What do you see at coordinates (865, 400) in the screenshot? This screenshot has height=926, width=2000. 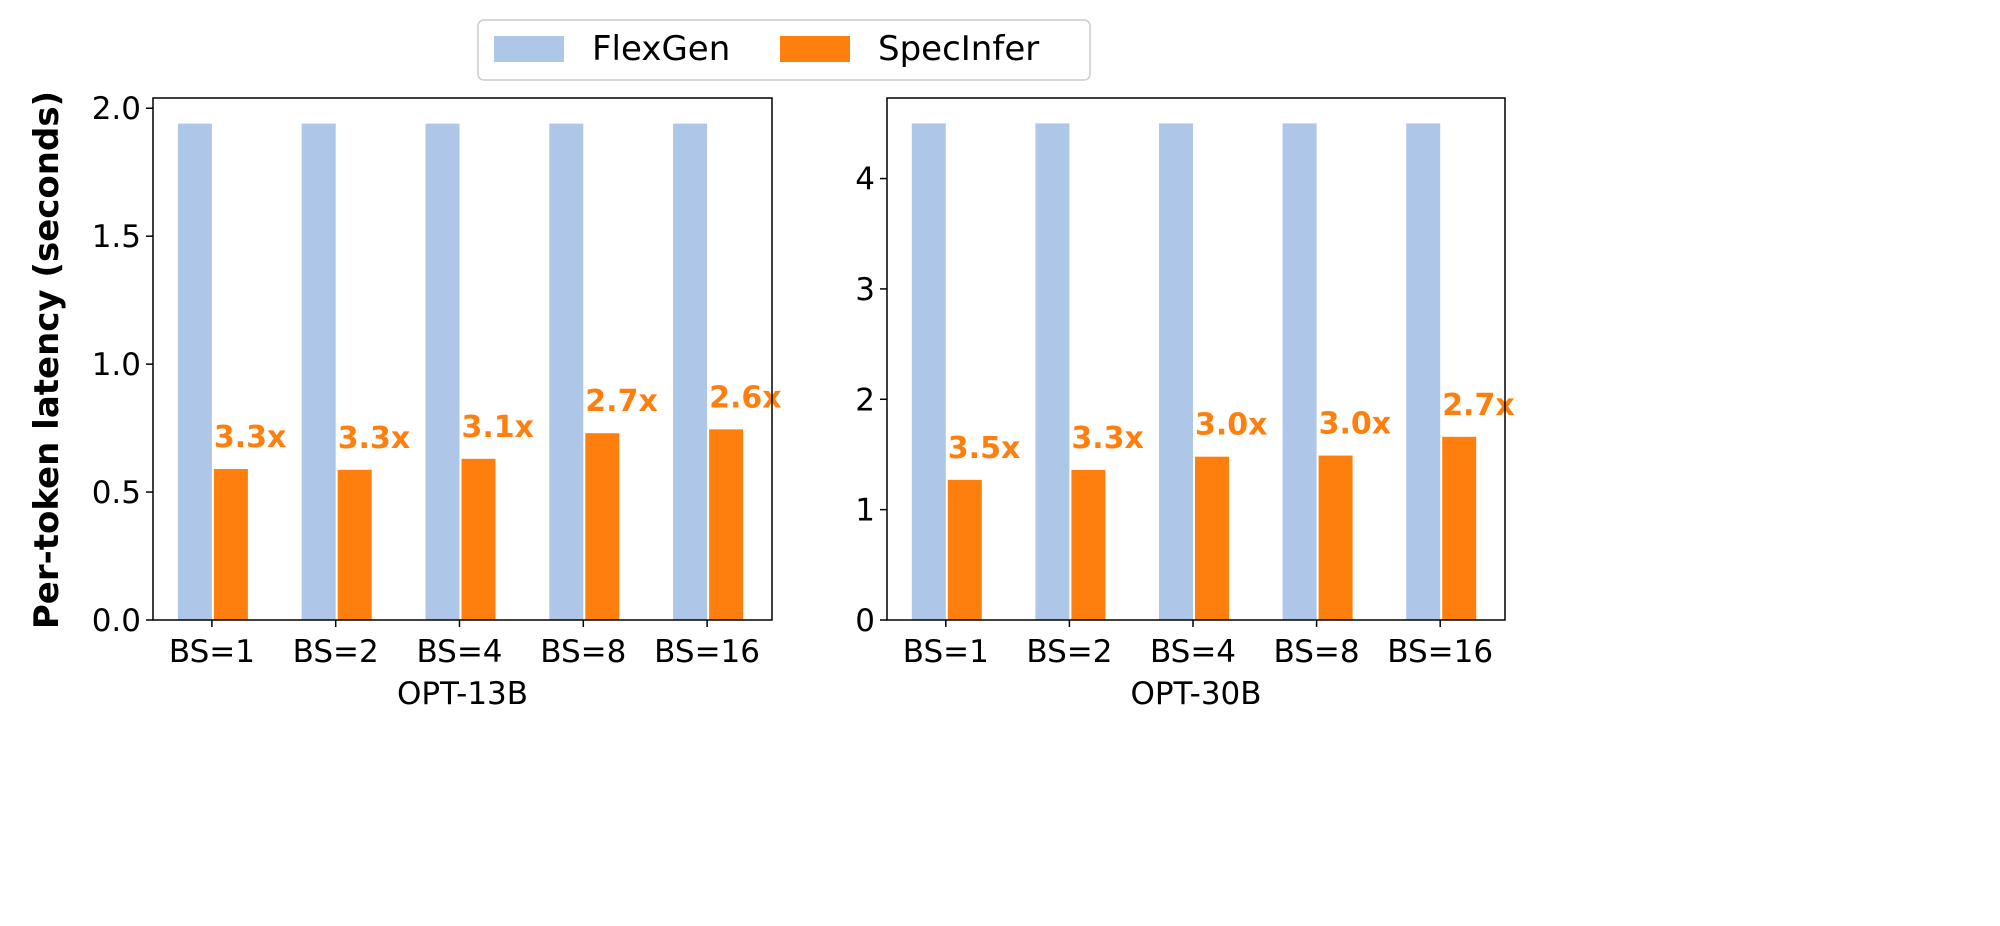 I see `y-tick-label: 2` at bounding box center [865, 400].